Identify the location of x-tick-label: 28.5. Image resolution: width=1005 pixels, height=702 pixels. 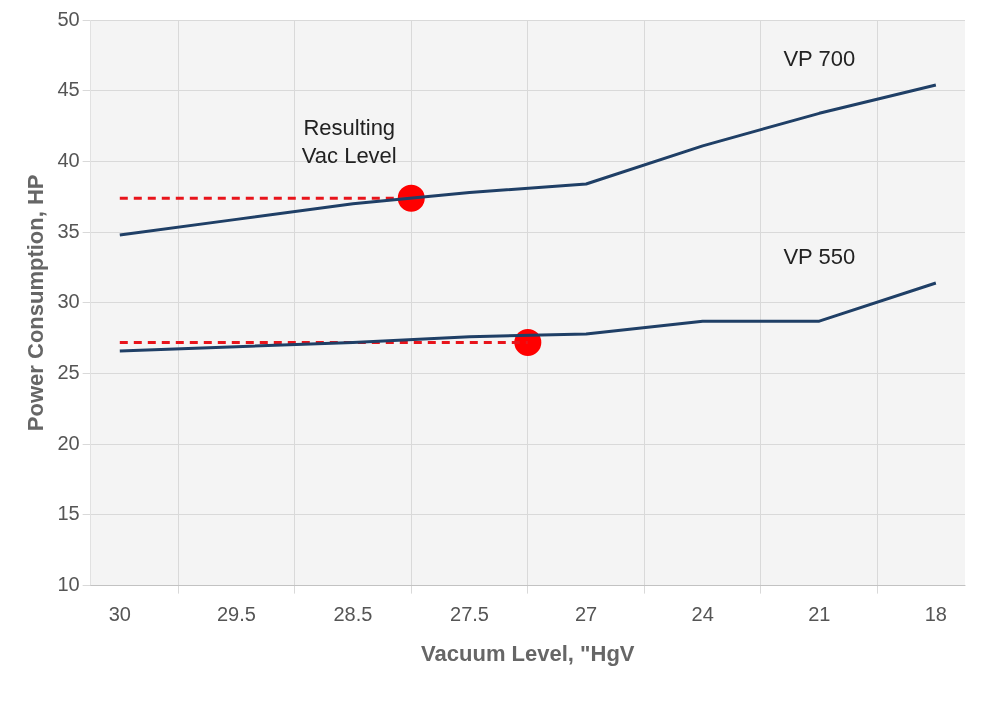
(353, 614).